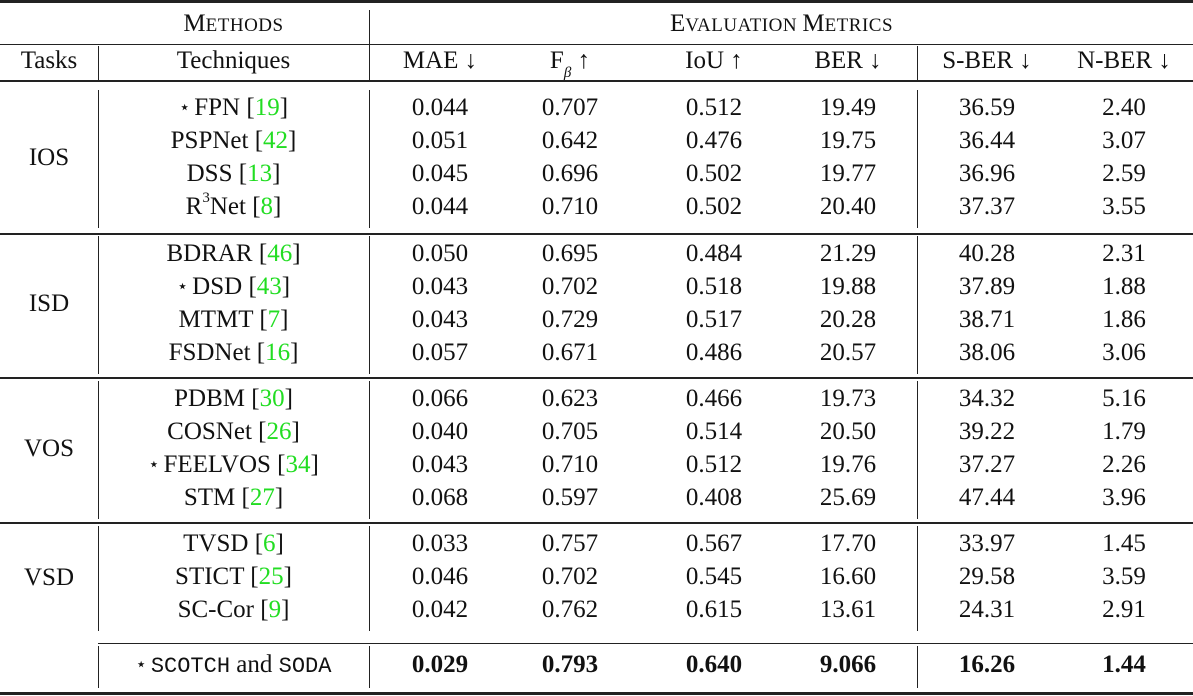  What do you see at coordinates (280, 253) in the screenshot?
I see `citation-link: 46` at bounding box center [280, 253].